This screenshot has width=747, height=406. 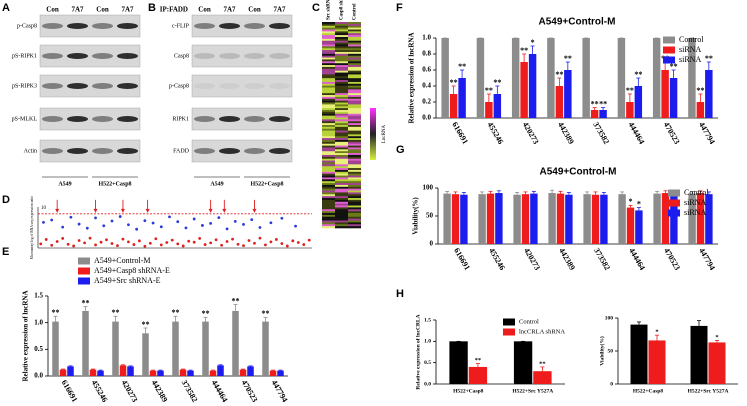 What do you see at coordinates (531, 132) in the screenshot?
I see `x-tick-label: 420273` at bounding box center [531, 132].